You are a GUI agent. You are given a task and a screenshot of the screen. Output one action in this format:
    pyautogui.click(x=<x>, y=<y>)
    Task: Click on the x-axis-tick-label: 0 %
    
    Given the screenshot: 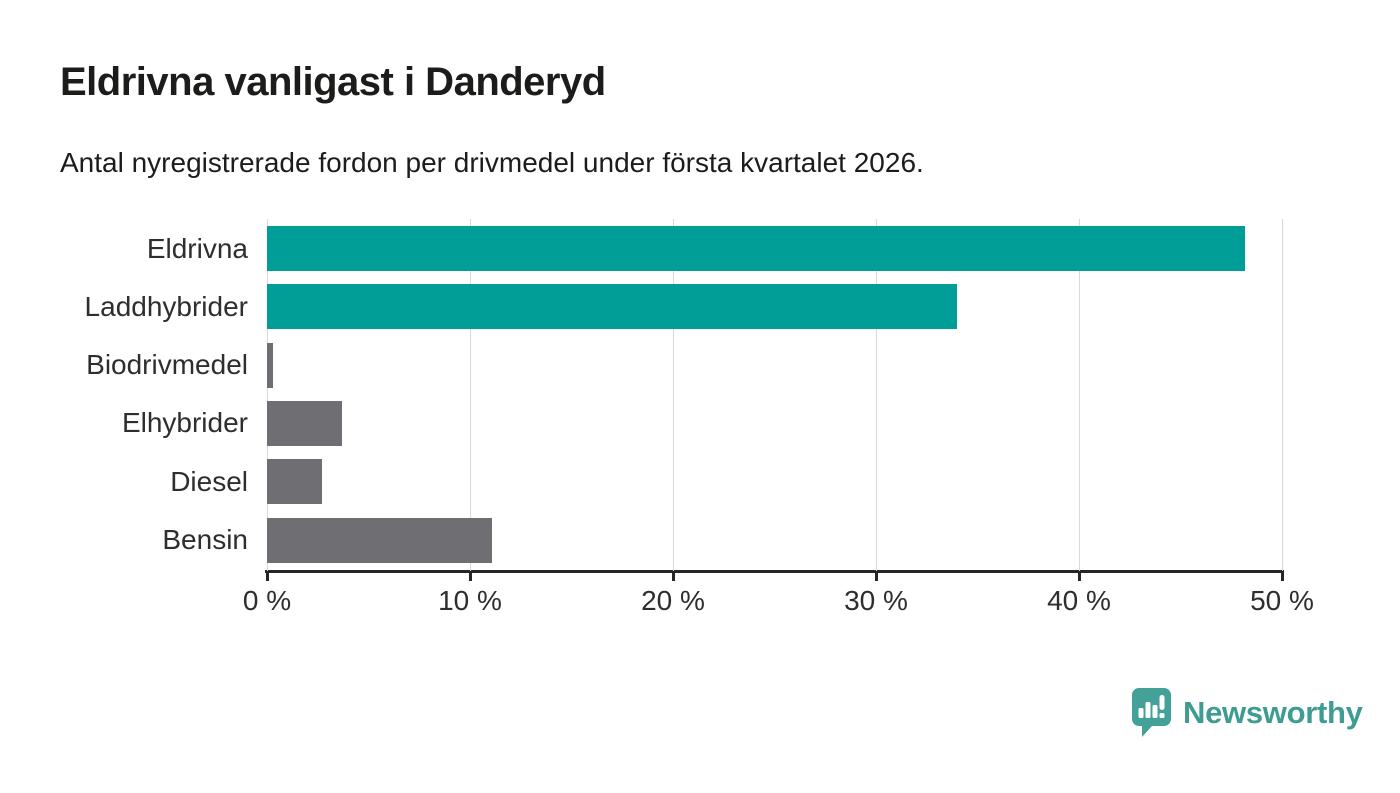 What is the action you would take?
    pyautogui.click(x=267, y=600)
    